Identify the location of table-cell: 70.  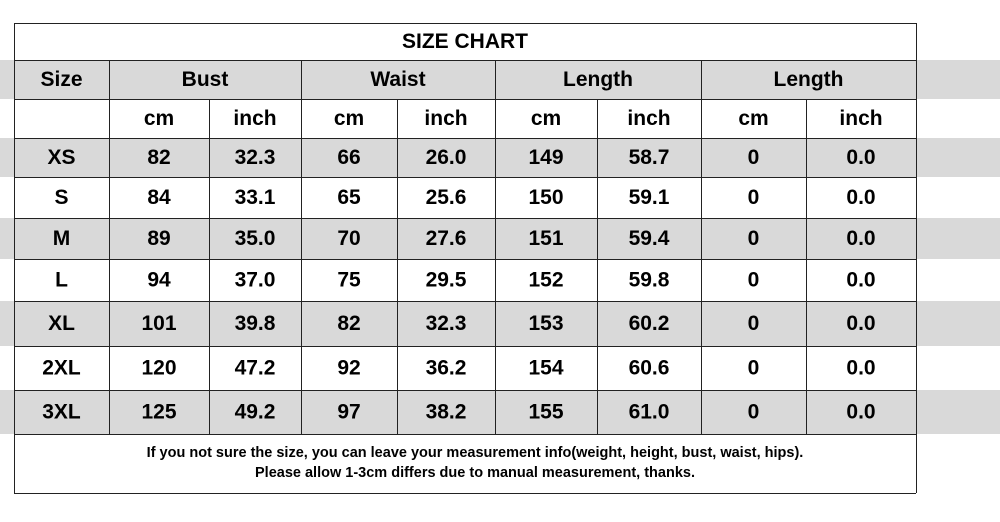
(348, 238).